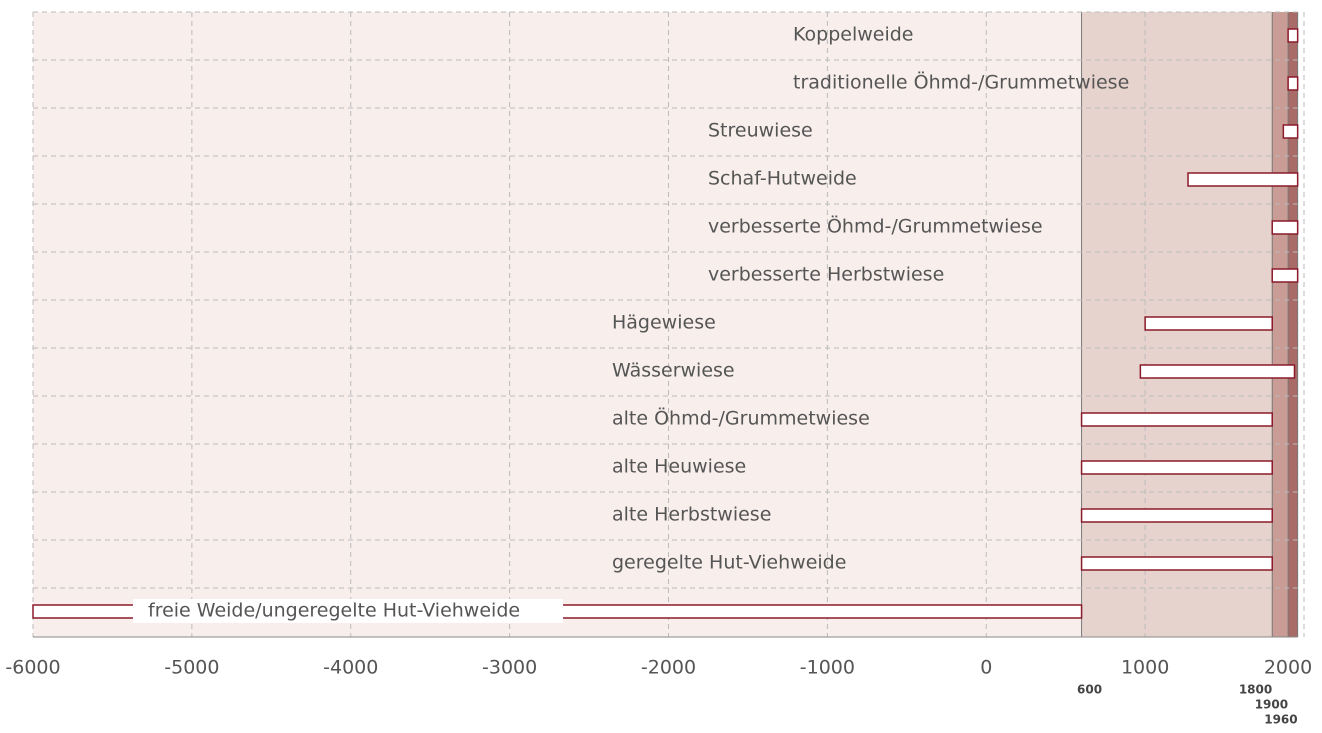 The width and height of the screenshot is (1322, 733). What do you see at coordinates (853, 35) in the screenshot?
I see `category-label: Koppelweide` at bounding box center [853, 35].